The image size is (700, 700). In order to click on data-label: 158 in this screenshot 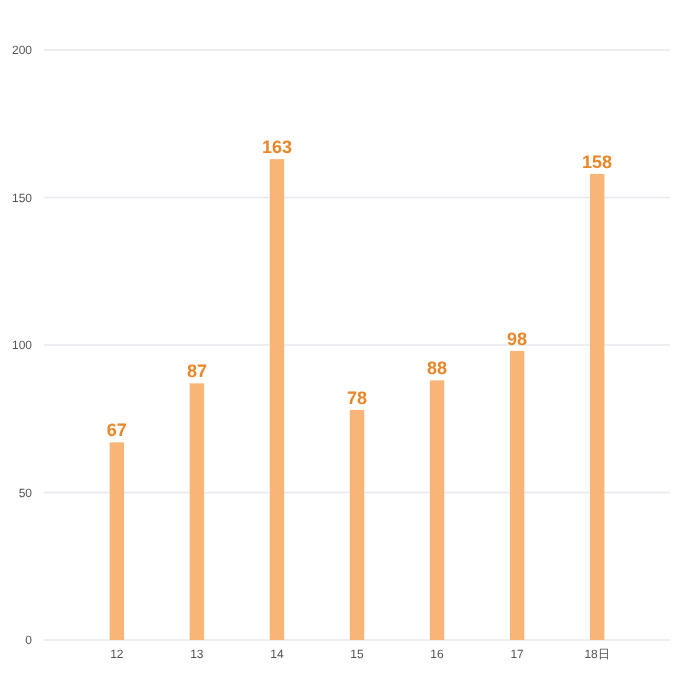, I will do `click(597, 161)`.